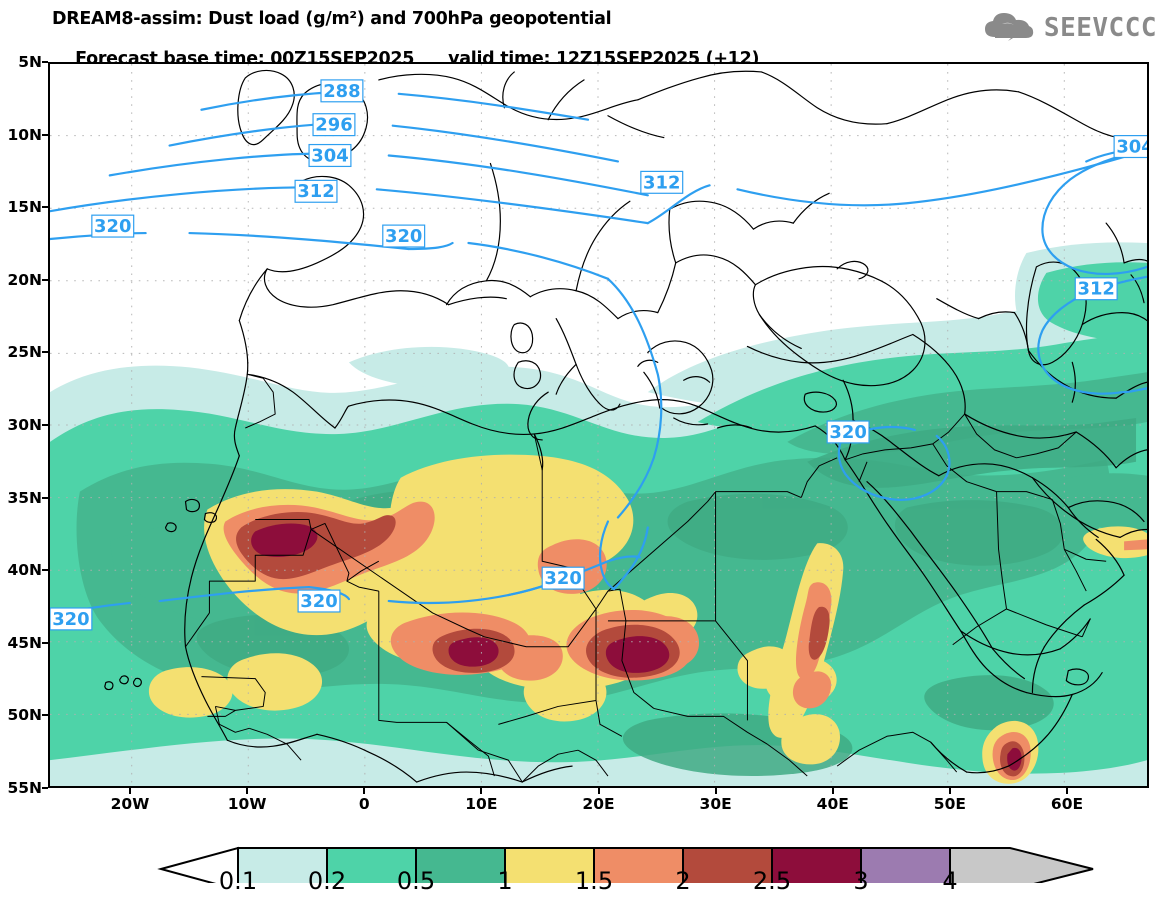 The image size is (1165, 907). What do you see at coordinates (772, 881) in the screenshot?
I see `colorbar-tick-label: 2.5` at bounding box center [772, 881].